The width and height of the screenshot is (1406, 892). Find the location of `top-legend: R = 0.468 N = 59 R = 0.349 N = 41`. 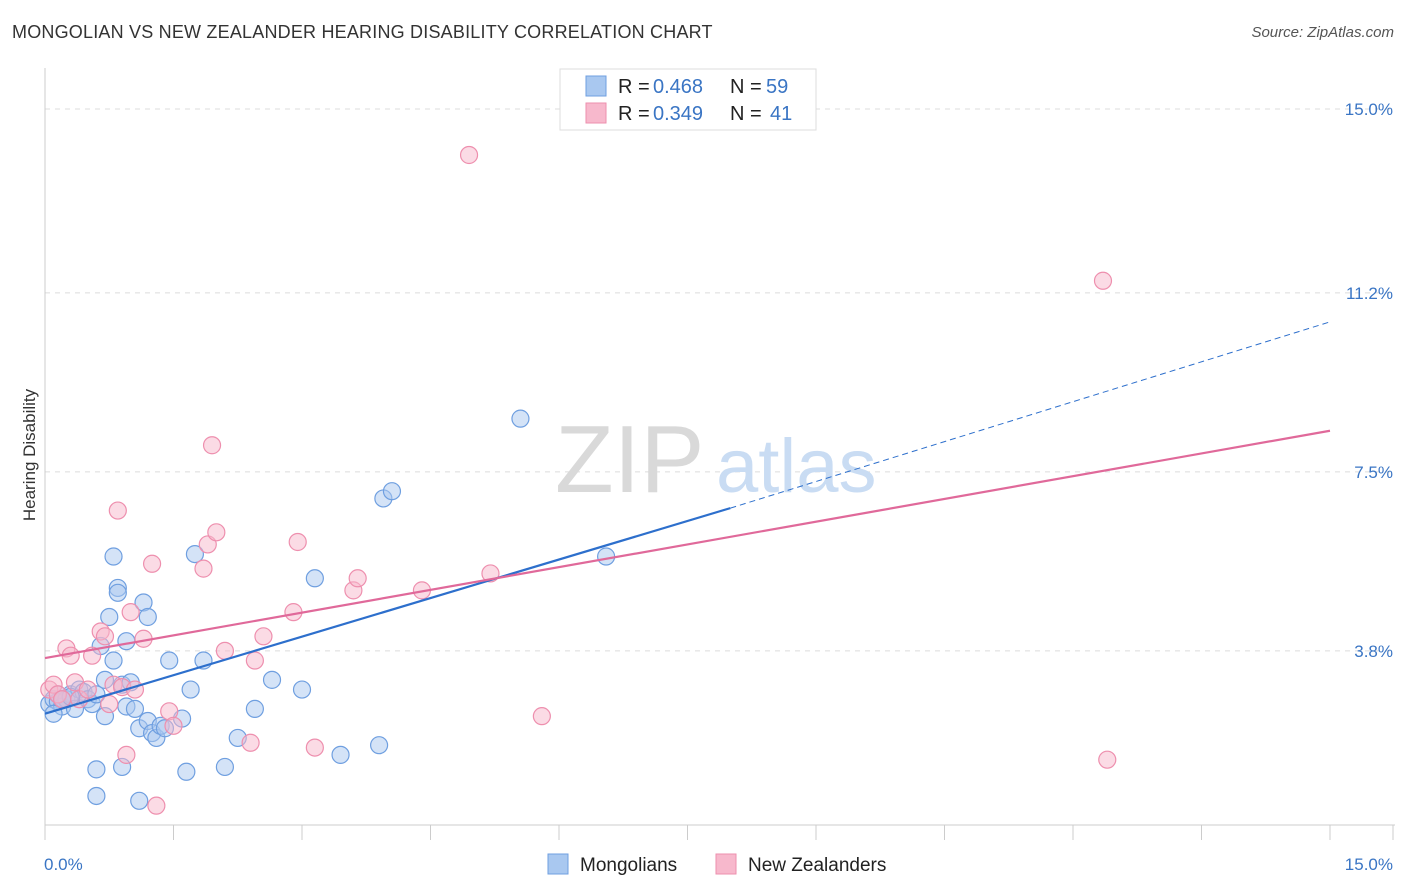

top-legend: R = 0.468 N = 59 R = 0.349 N = 41 is located at coordinates (688, 99).